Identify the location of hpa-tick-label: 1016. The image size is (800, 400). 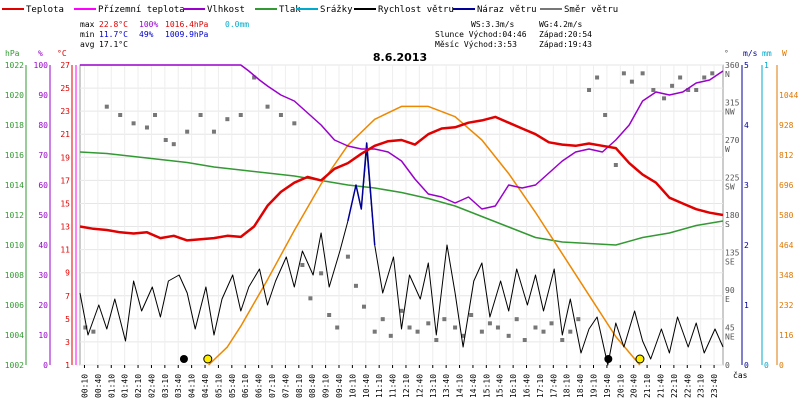
(14, 155).